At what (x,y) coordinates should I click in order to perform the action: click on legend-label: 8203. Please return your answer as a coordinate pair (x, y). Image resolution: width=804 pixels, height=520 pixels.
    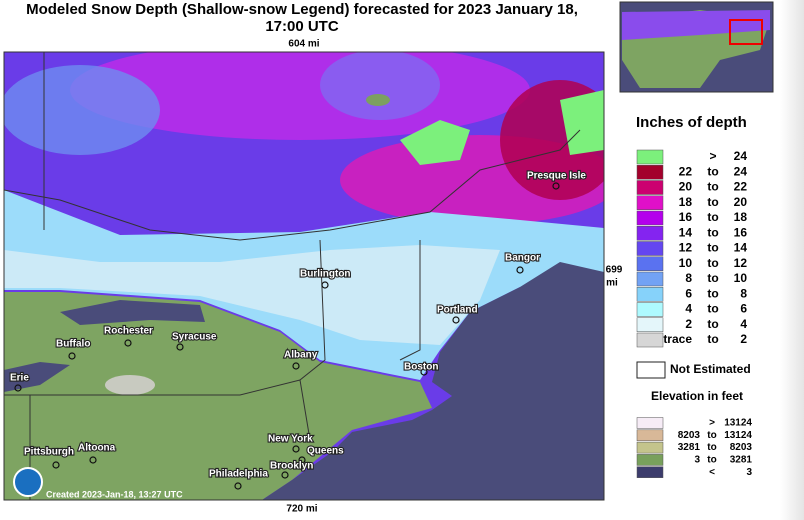
    Looking at the image, I should click on (741, 447).